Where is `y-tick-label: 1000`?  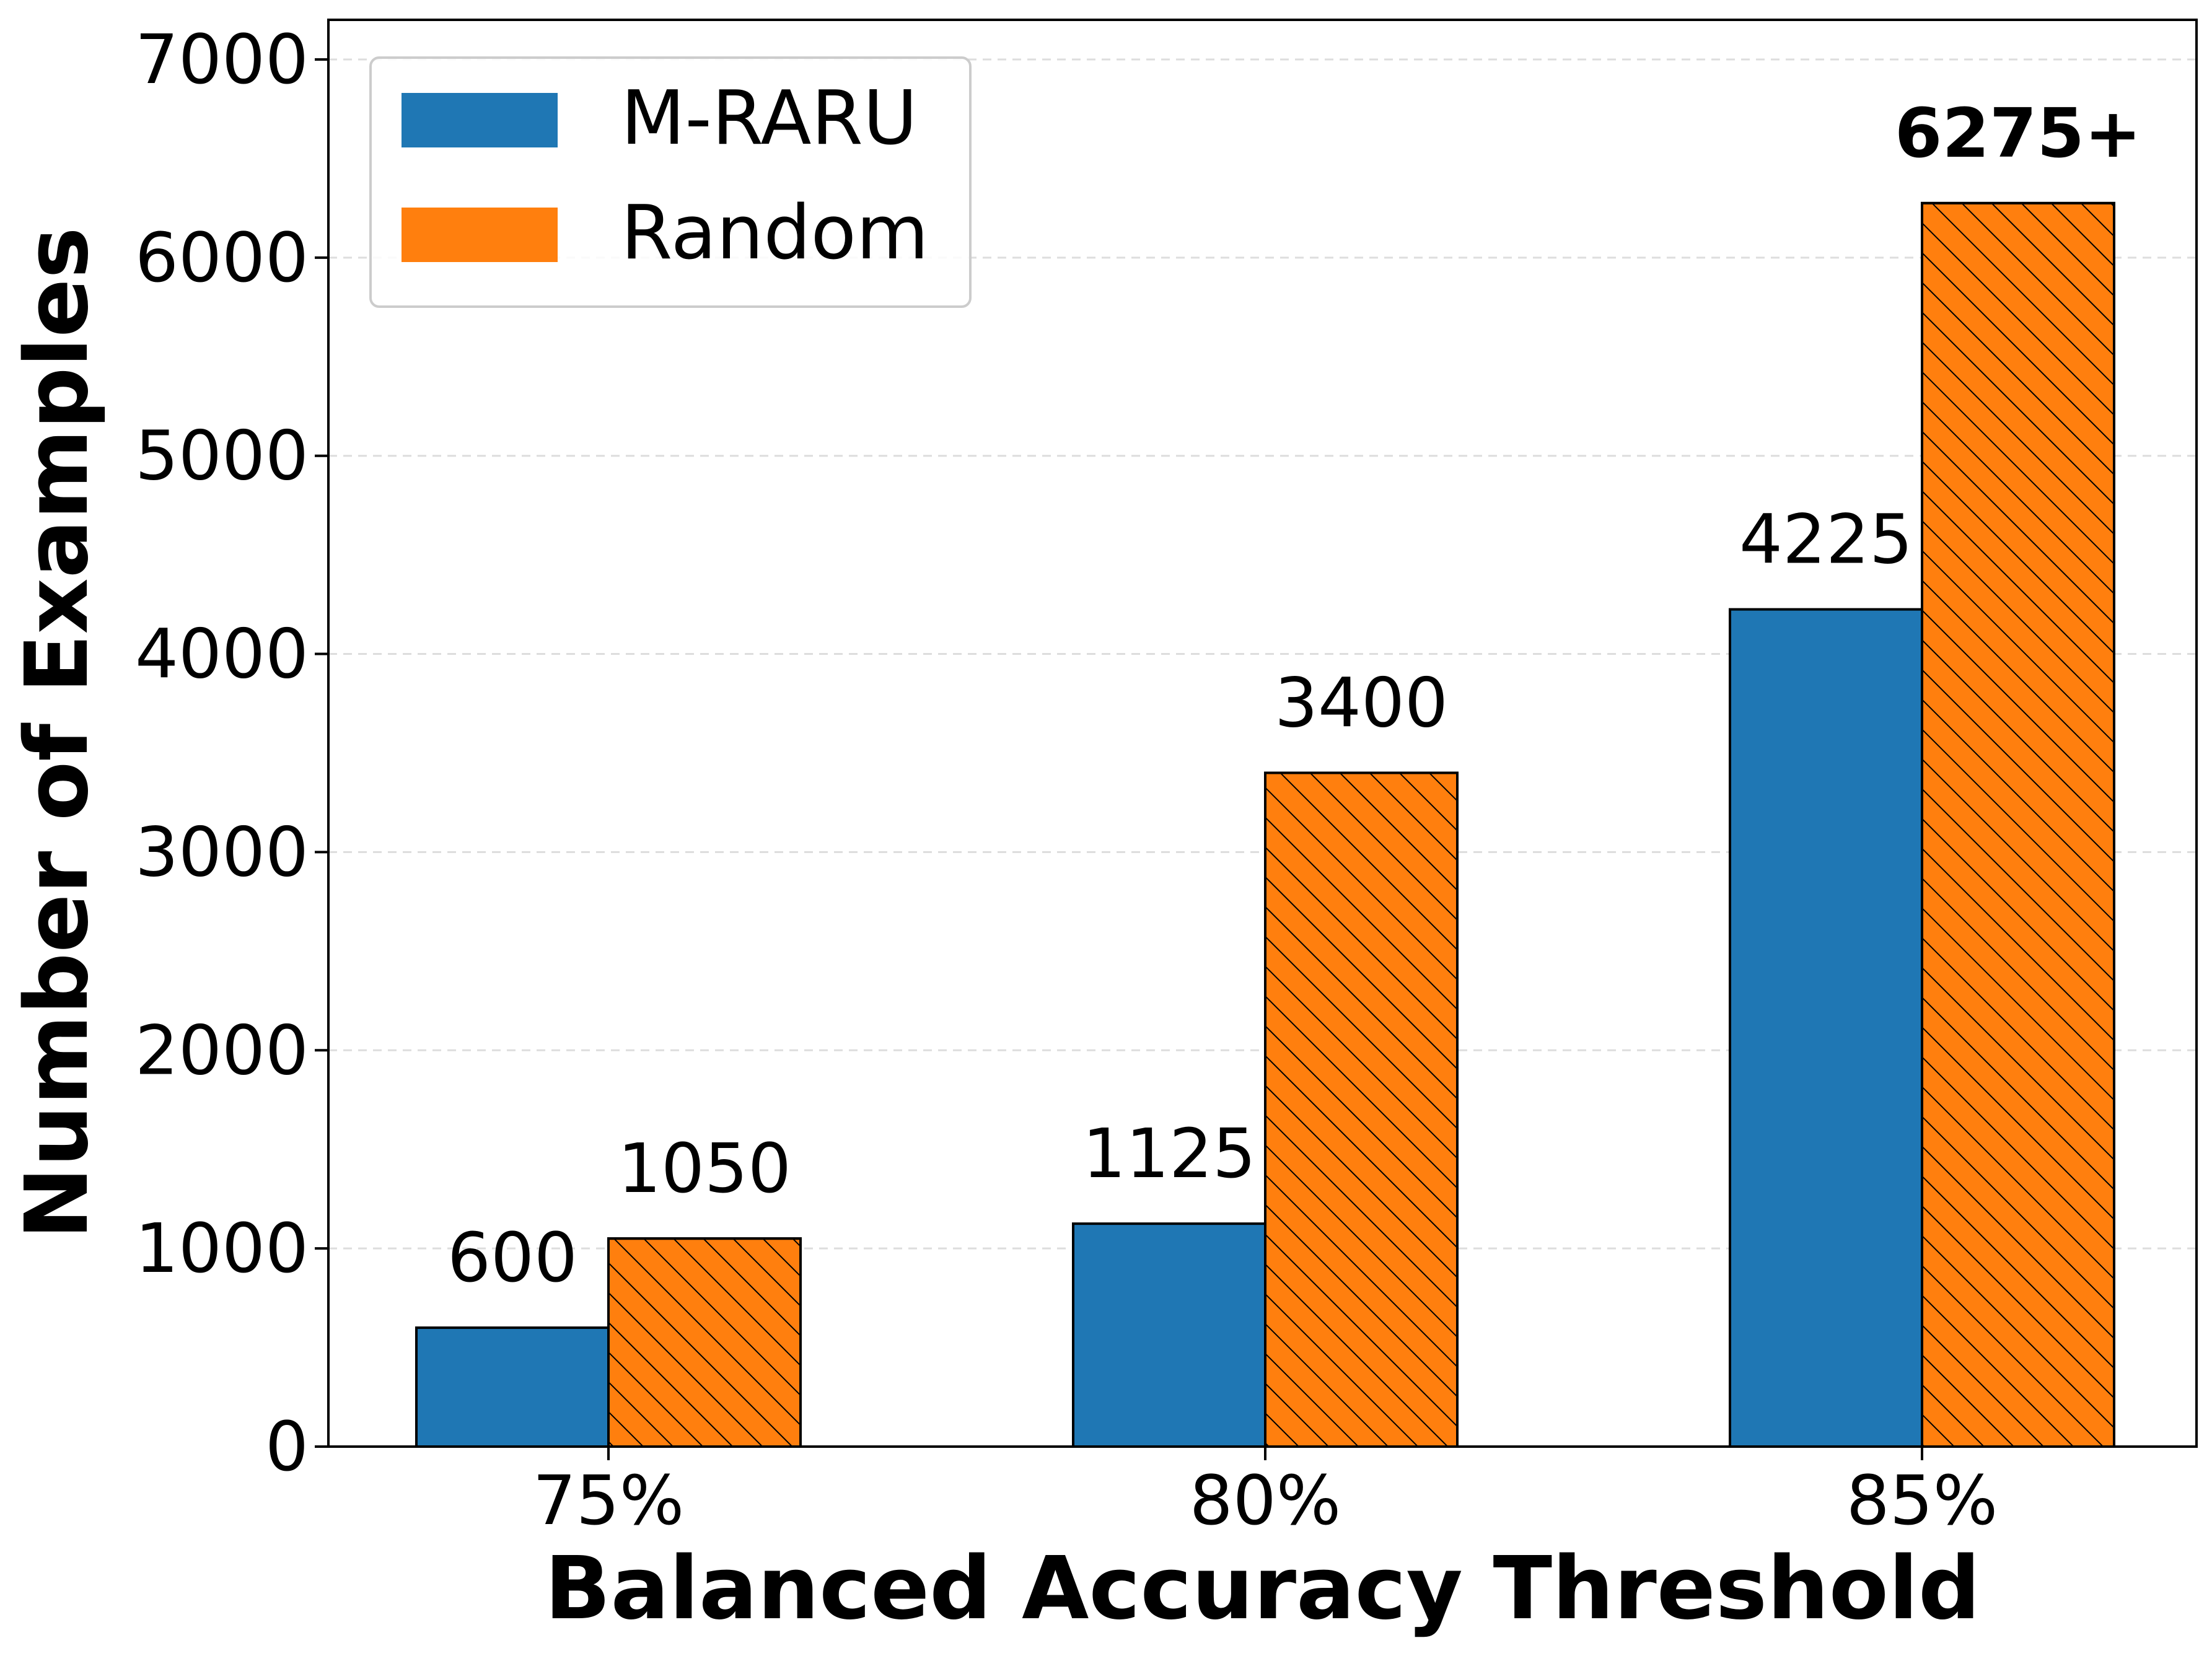
y-tick-label: 1000 is located at coordinates (222, 1248).